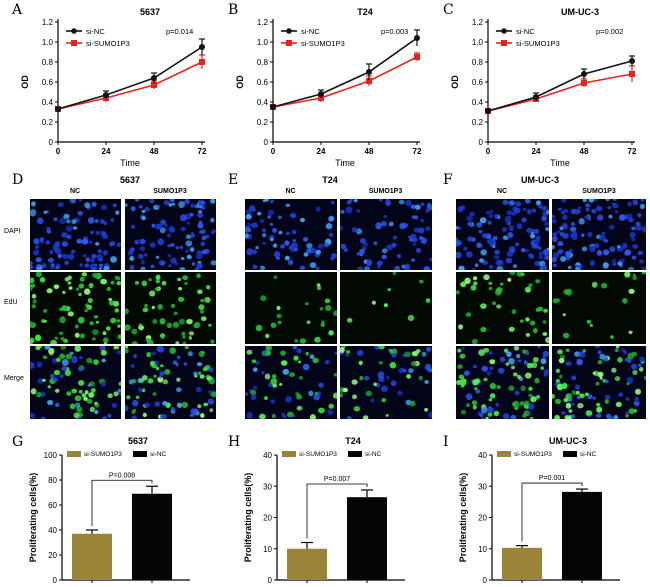 The width and height of the screenshot is (650, 587). What do you see at coordinates (95, 31) in the screenshot?
I see `legend-label-si-nc: si-NC` at bounding box center [95, 31].